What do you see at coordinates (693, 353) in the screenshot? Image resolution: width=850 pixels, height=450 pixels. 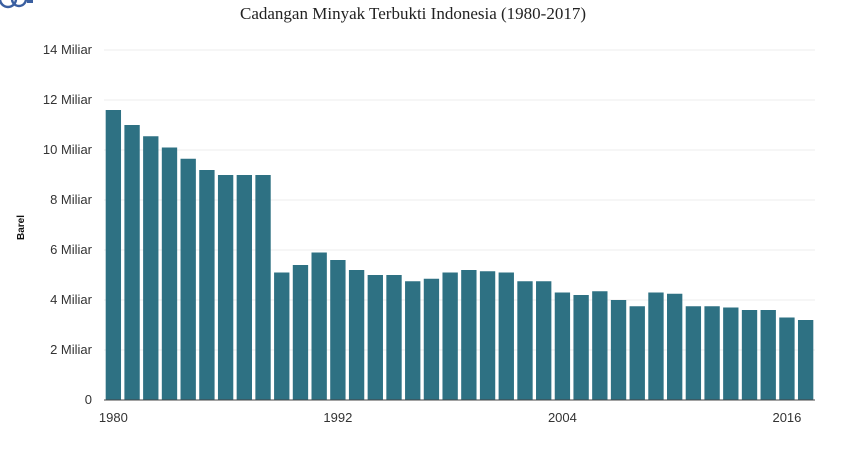 I see `bar-2011` at bounding box center [693, 353].